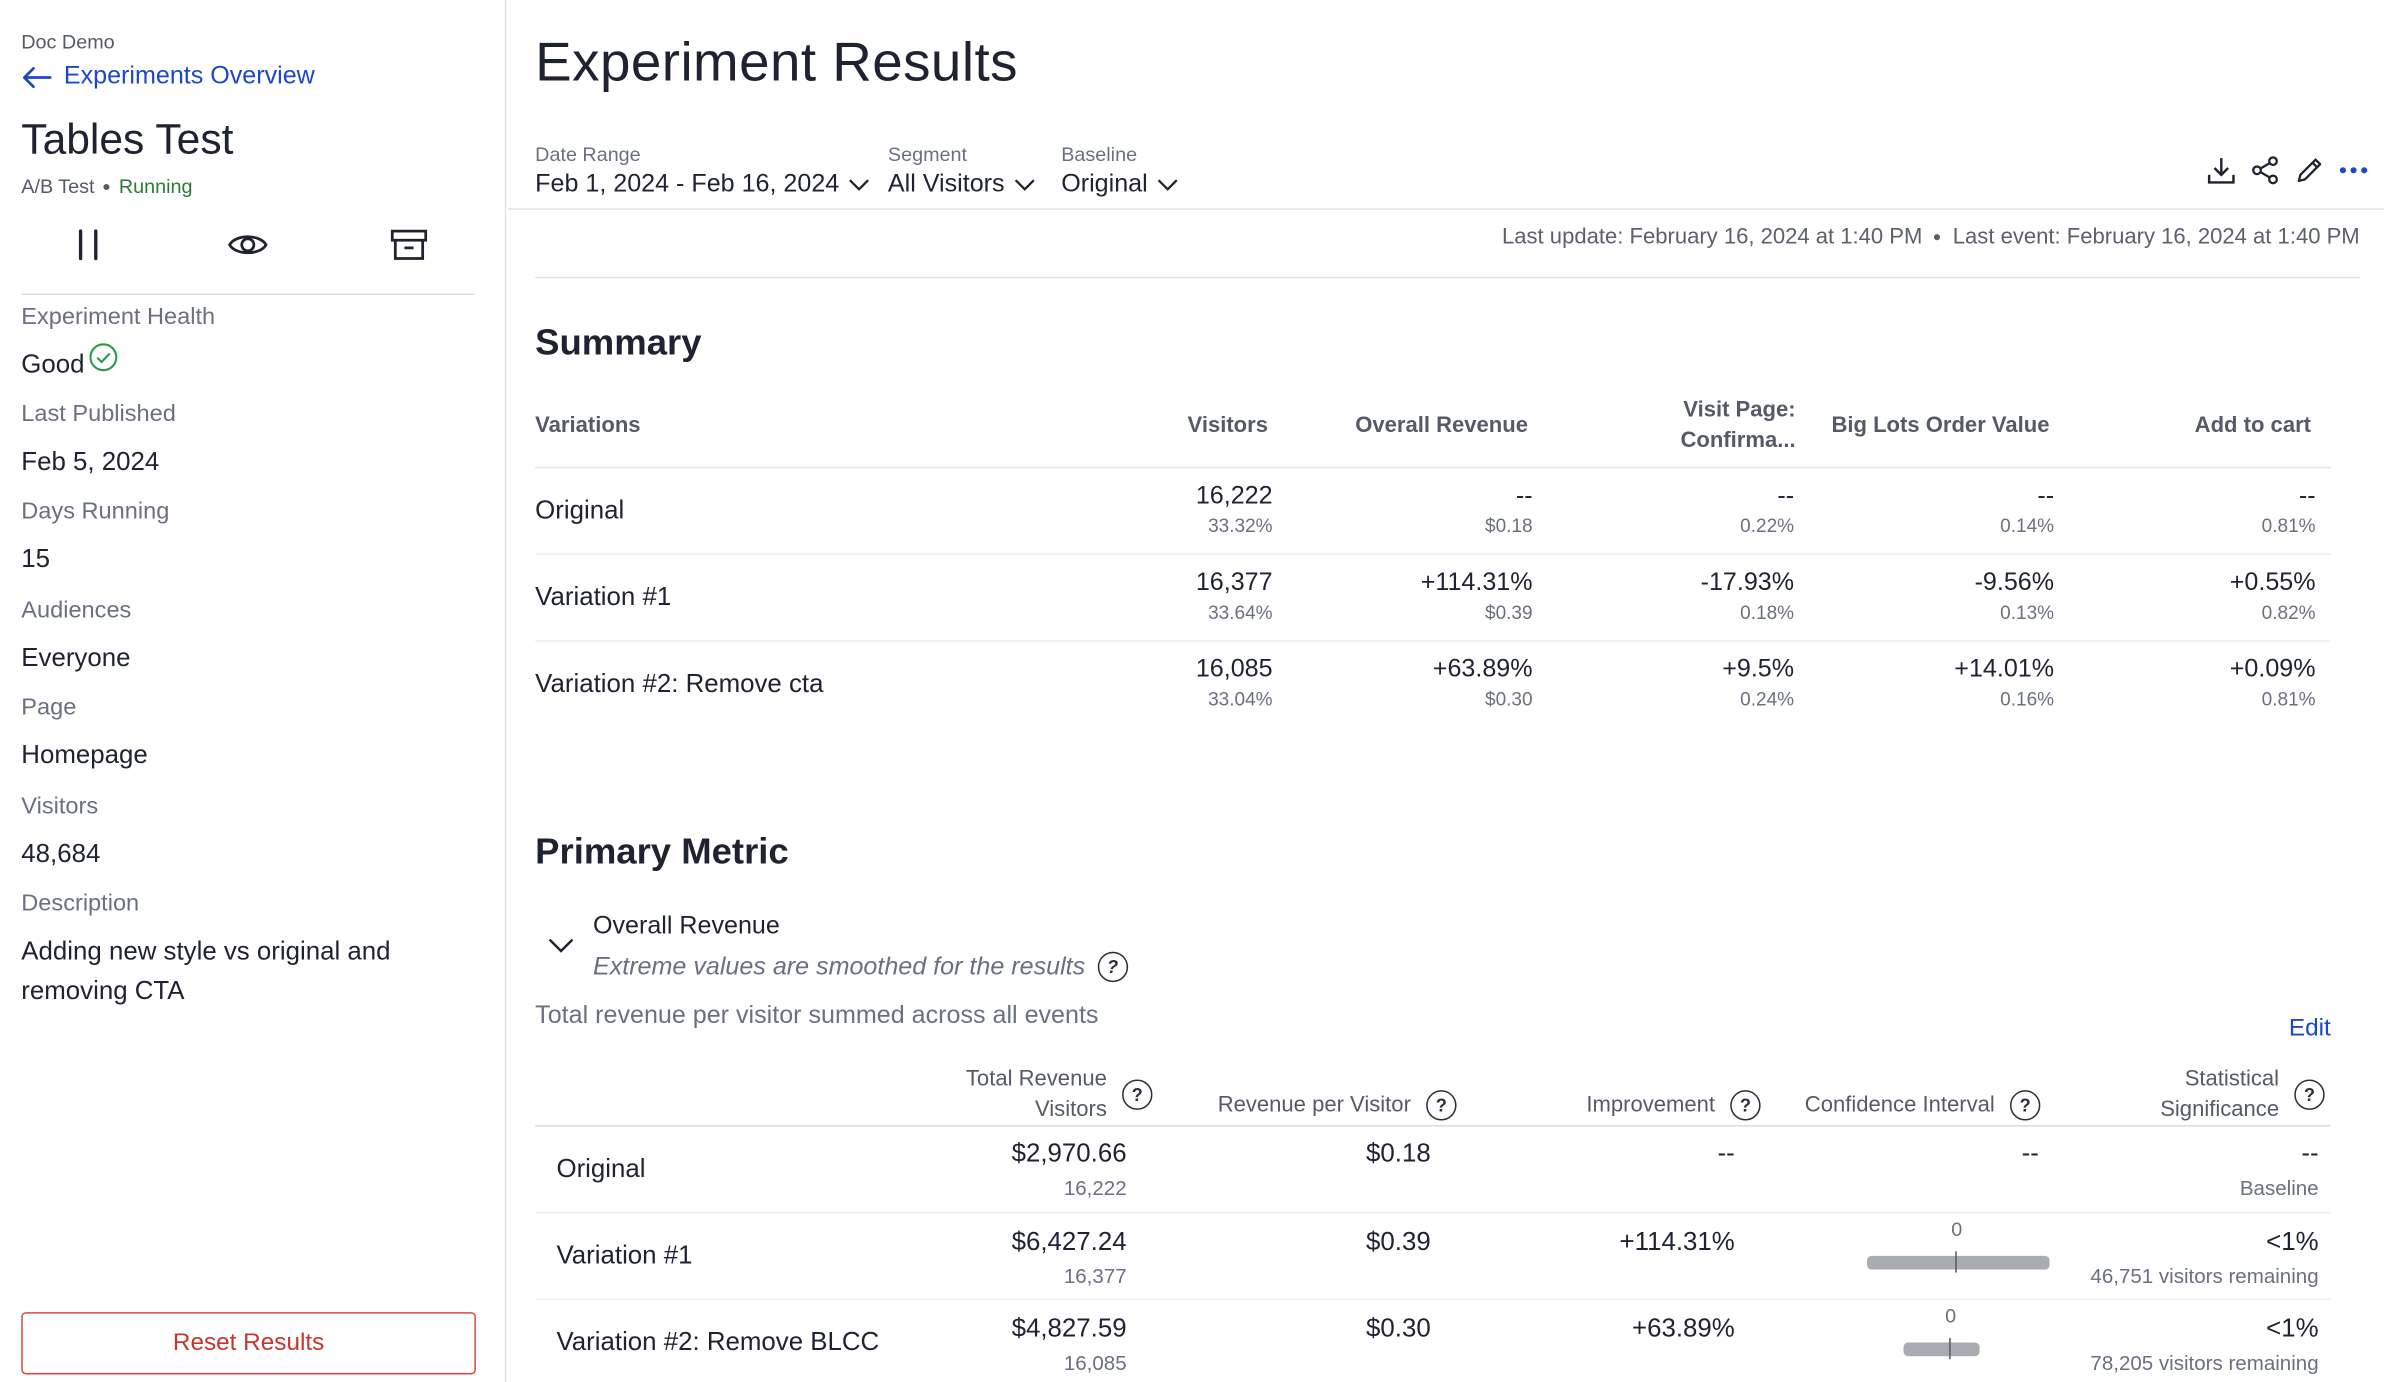 Image resolution: width=2384 pixels, height=1382 pixels. Describe the element at coordinates (2287, 170) in the screenshot. I see `results-toolbar` at that location.